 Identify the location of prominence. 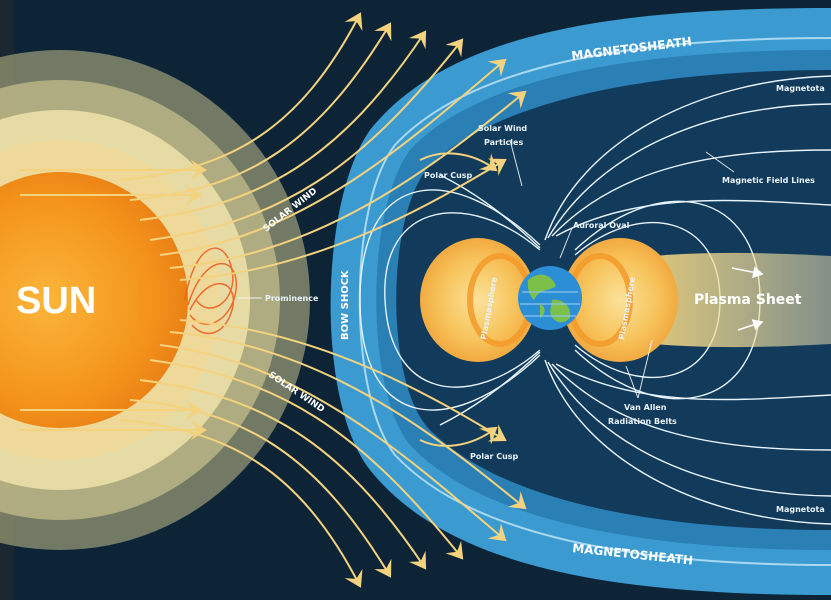
(210, 291).